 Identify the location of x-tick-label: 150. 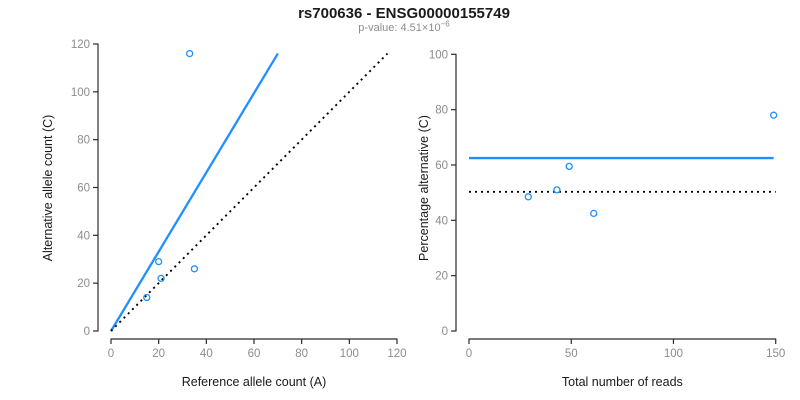
(775, 354).